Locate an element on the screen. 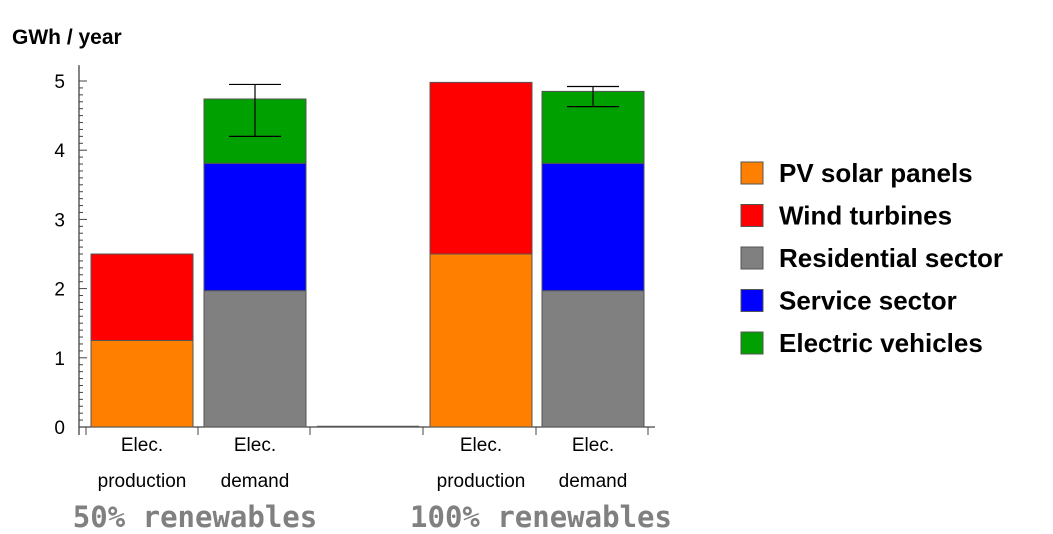 This screenshot has width=1053, height=534. group-label: 50% renewables is located at coordinates (195, 517).